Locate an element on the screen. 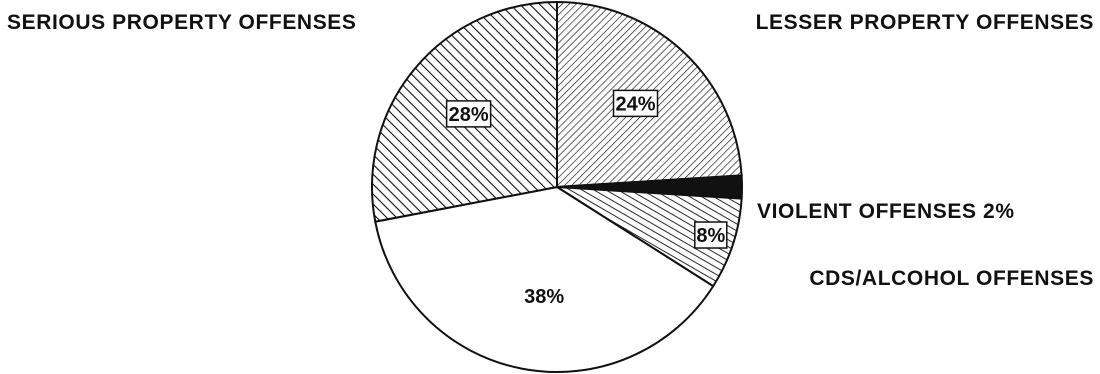 This screenshot has width=1100, height=374. pie-slice-cds-alcohol-offenses is located at coordinates (649, 237).